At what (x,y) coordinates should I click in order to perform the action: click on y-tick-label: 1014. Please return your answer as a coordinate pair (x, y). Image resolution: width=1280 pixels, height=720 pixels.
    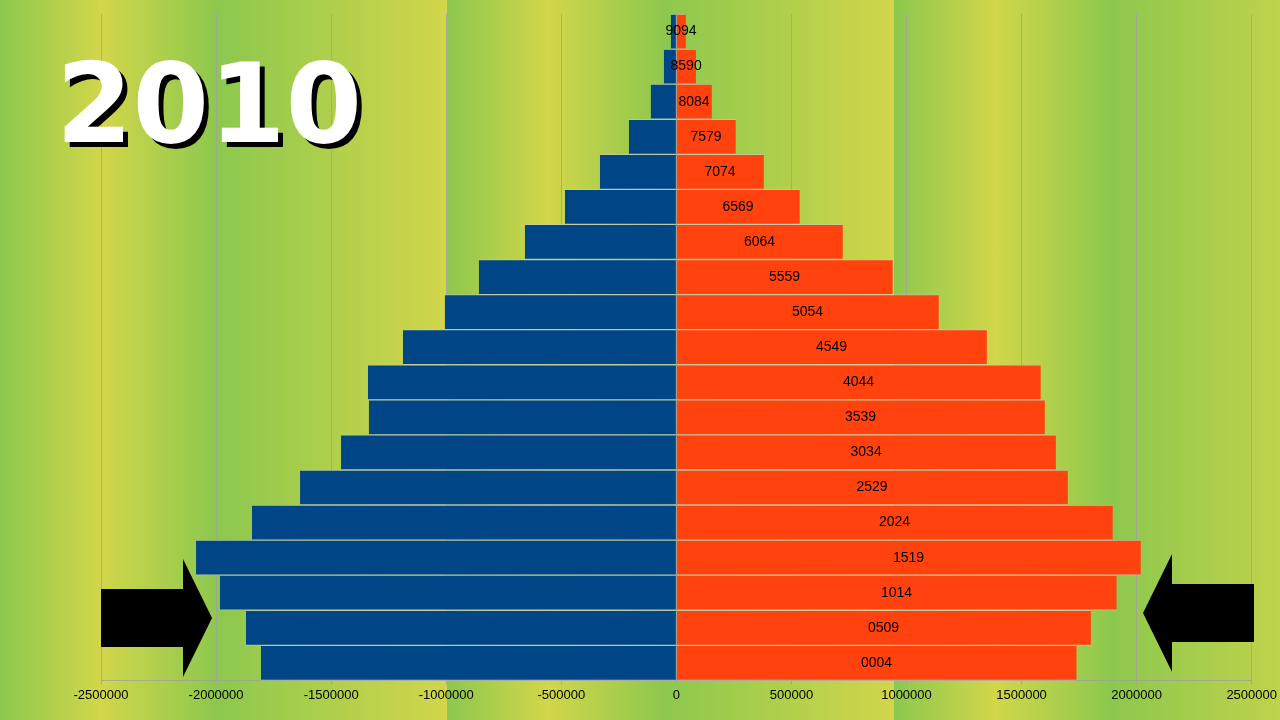
    Looking at the image, I should click on (896, 591).